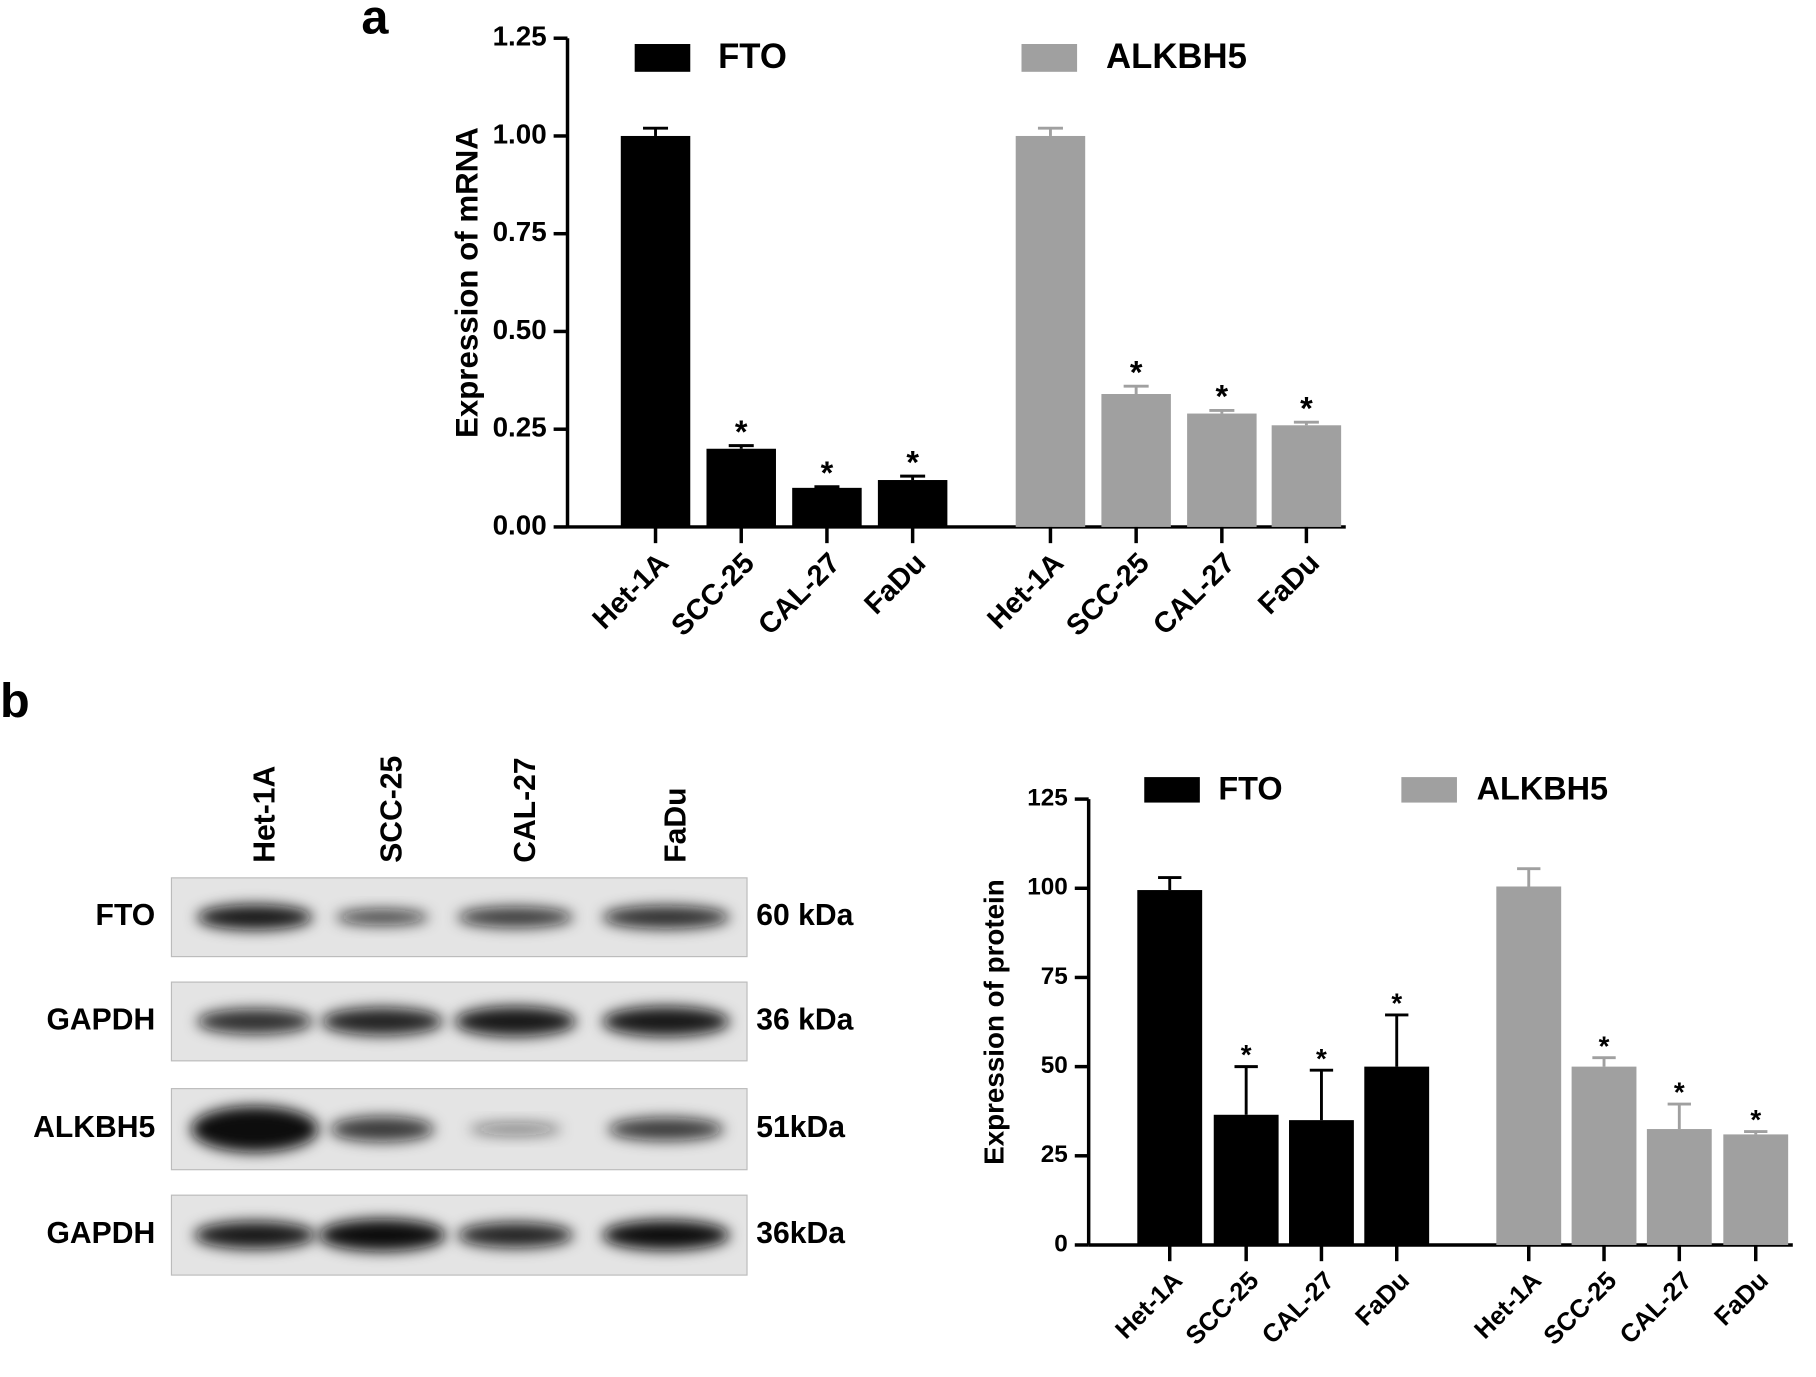 The width and height of the screenshot is (1816, 1377). I want to click on y-axis-label: Expression of mRNA, so click(466, 282).